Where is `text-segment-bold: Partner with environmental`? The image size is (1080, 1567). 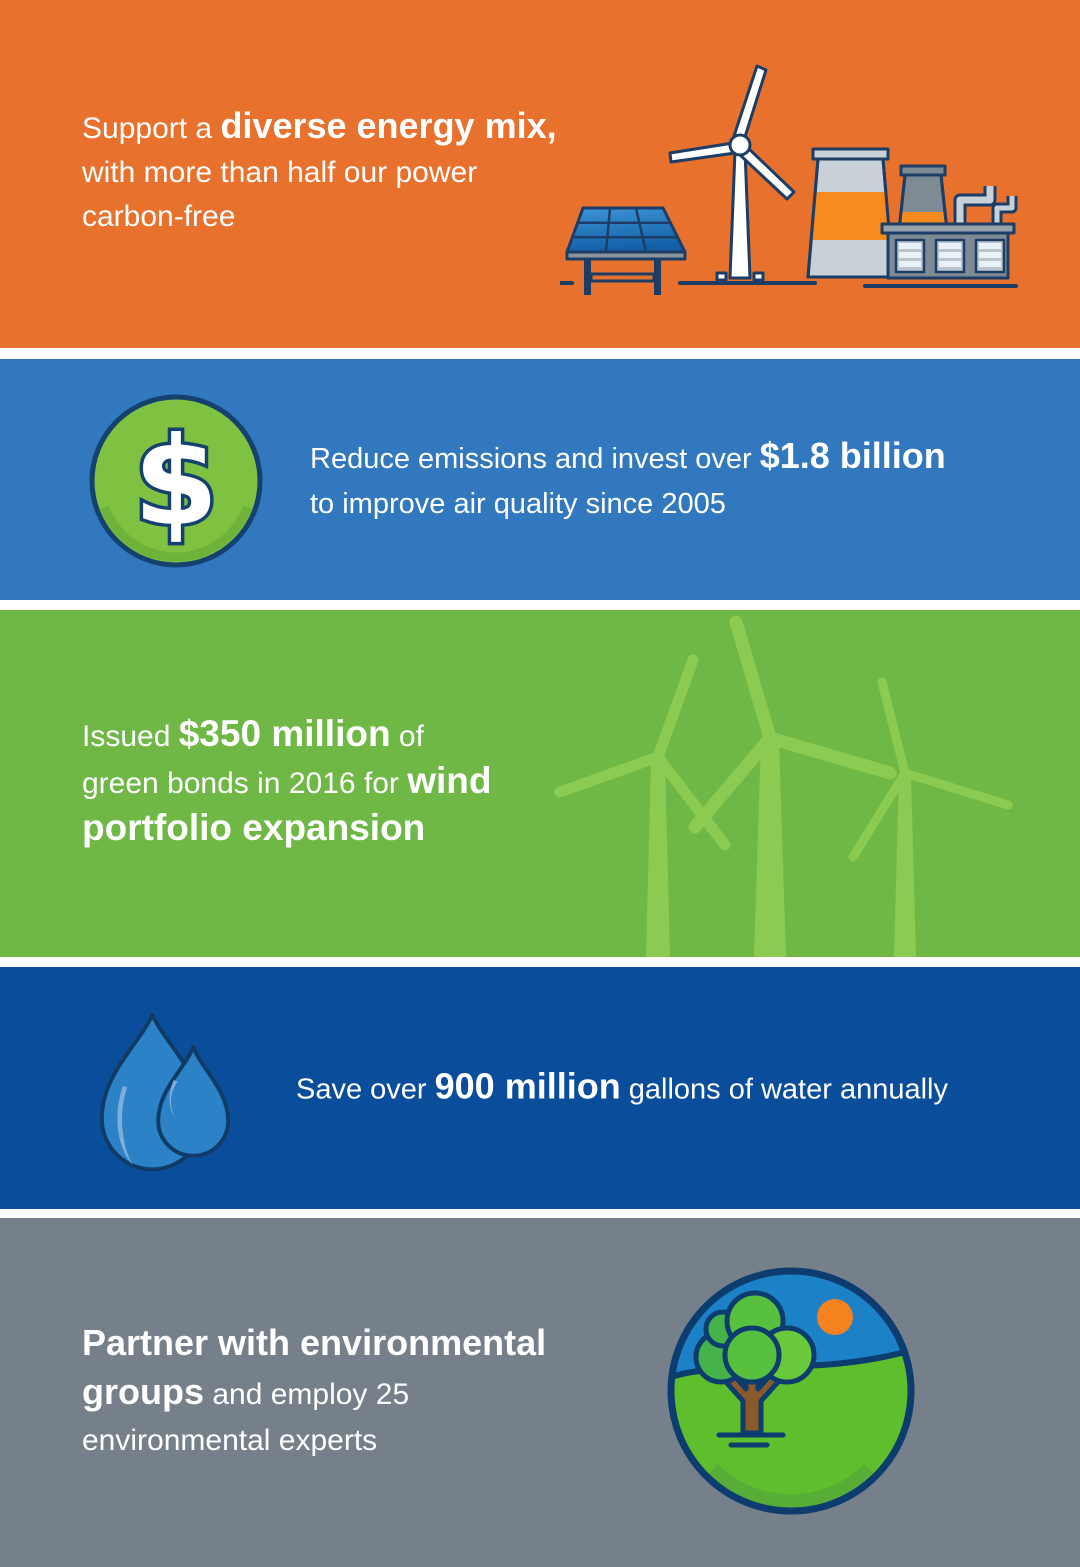 text-segment-bold: Partner with environmental is located at coordinates (314, 1342).